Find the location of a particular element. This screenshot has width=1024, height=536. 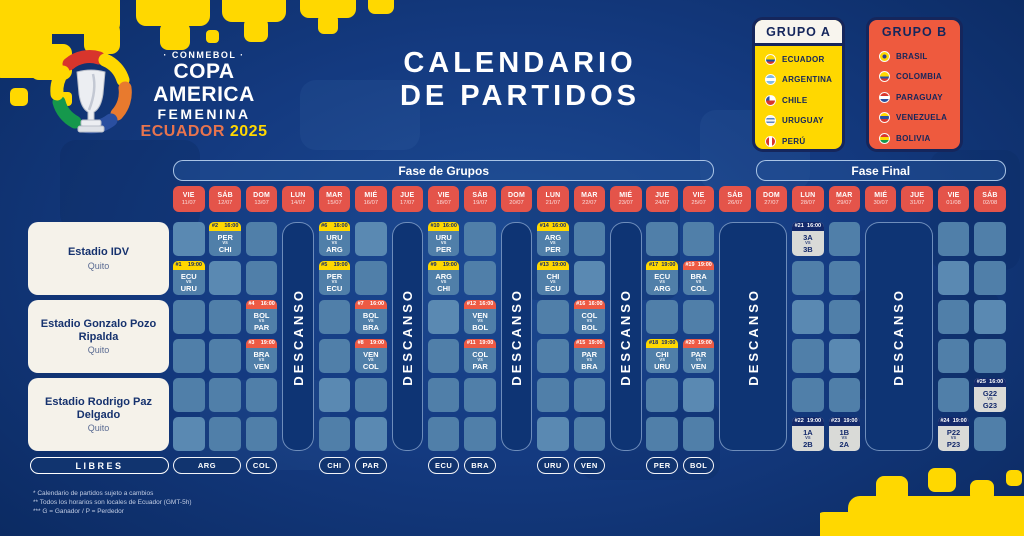

match-badge: #9 19:00 is located at coordinates (443, 265).